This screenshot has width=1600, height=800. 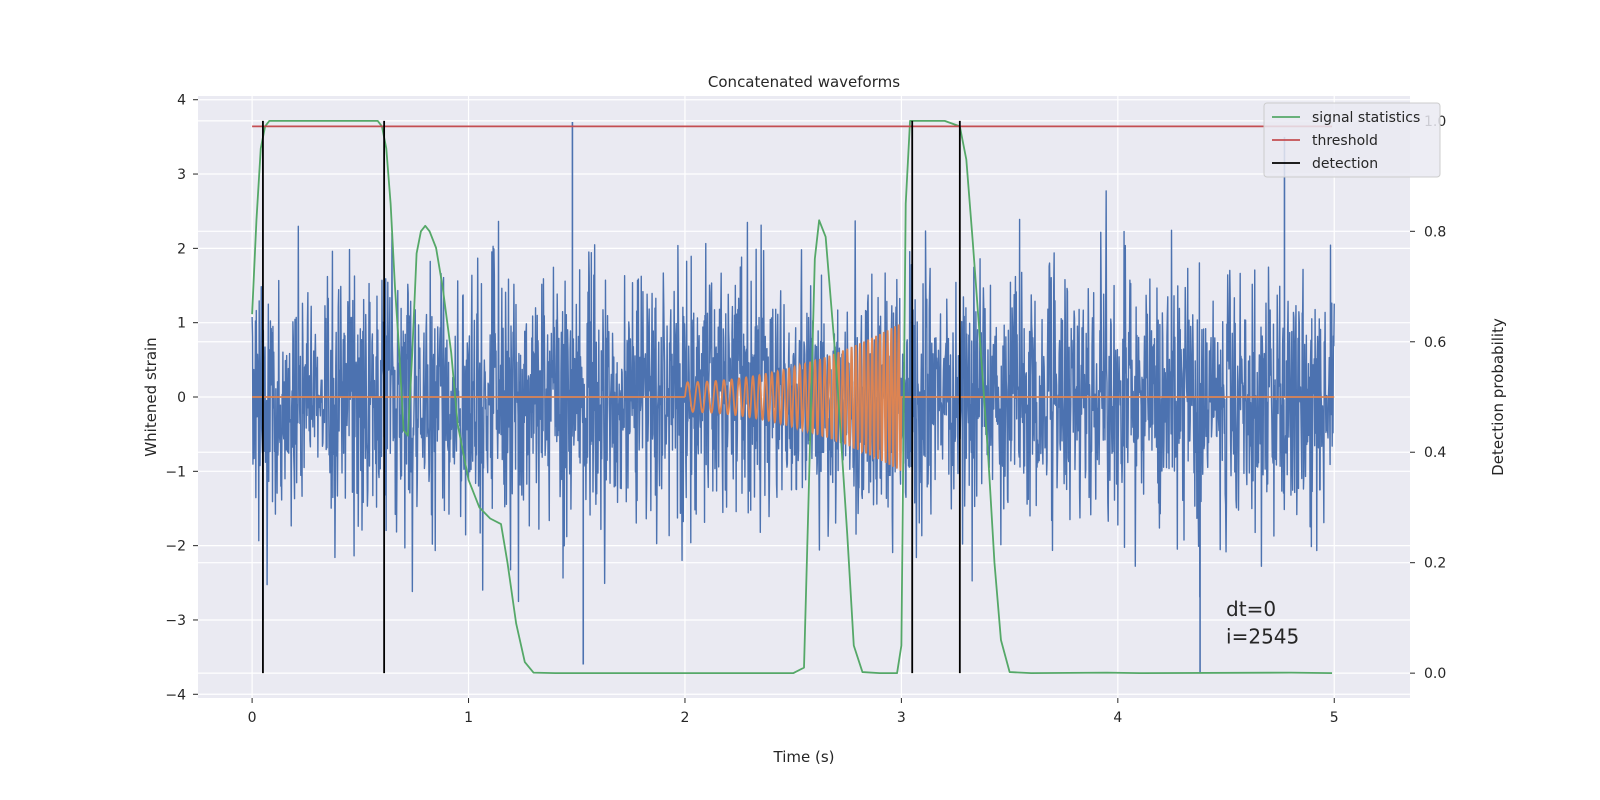 I want to click on left-y-tick-label: 2, so click(x=181, y=249).